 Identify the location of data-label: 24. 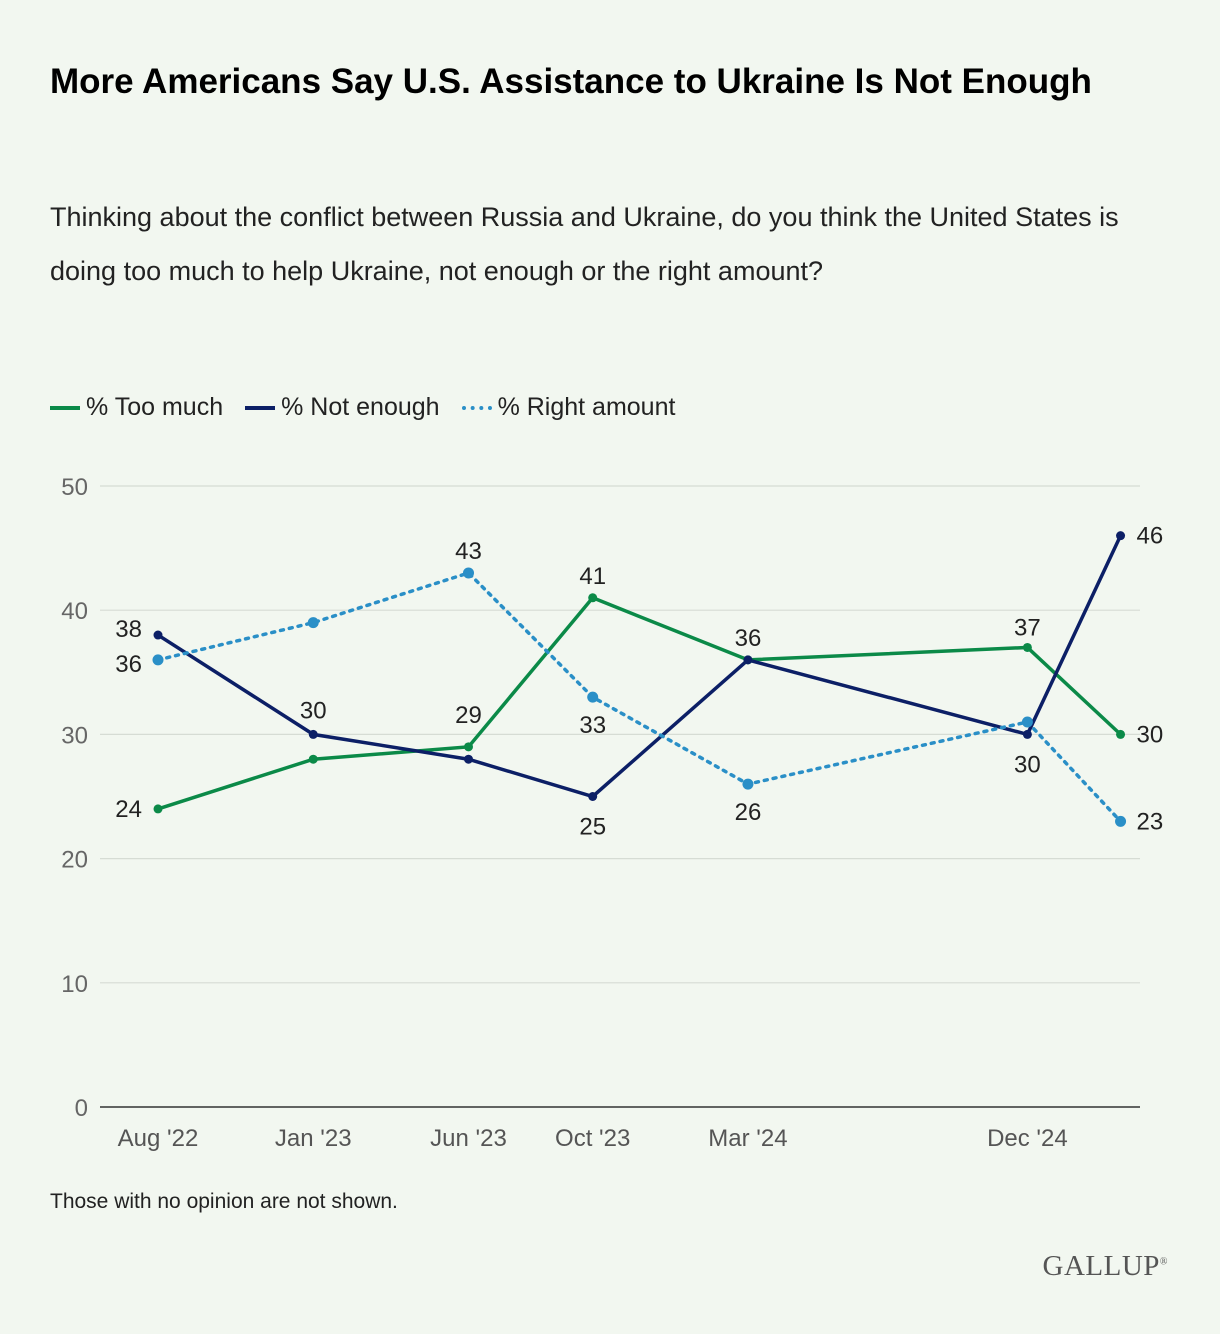
(128, 809).